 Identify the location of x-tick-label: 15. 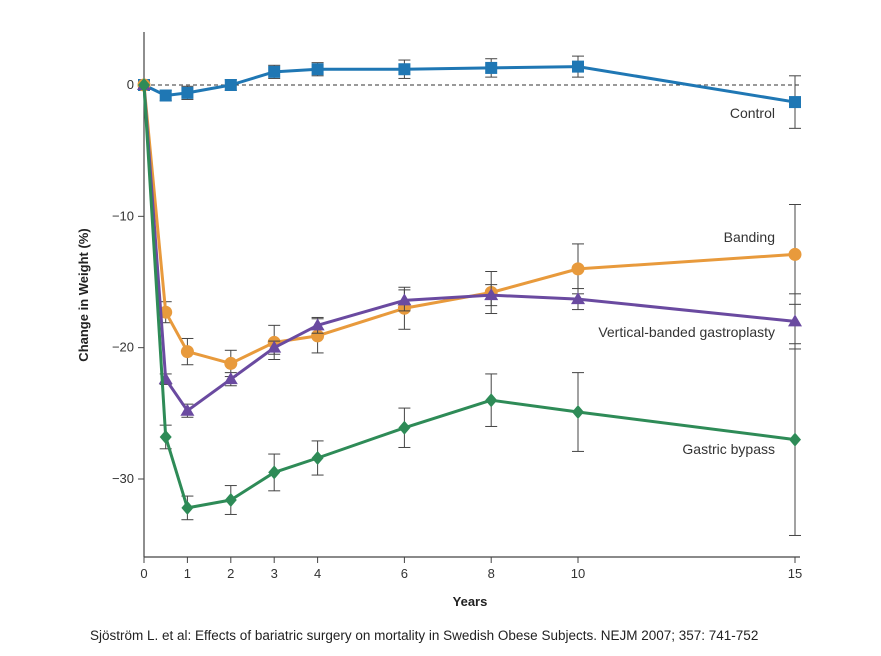
(795, 573).